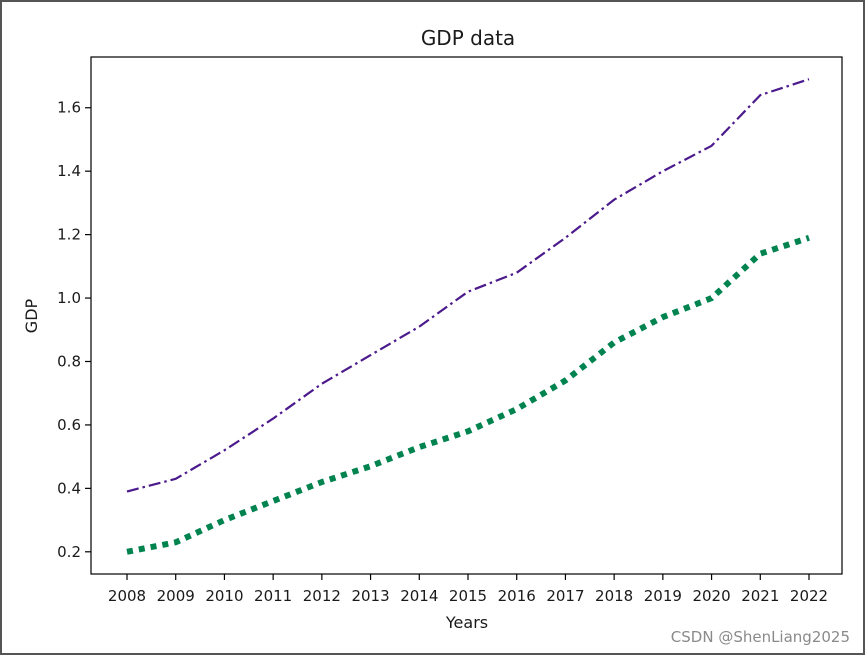  What do you see at coordinates (74, 330) in the screenshot?
I see `y-axis: 0.2 0.4 0.6 0.8 1.0 1.2 1.4 1.6` at bounding box center [74, 330].